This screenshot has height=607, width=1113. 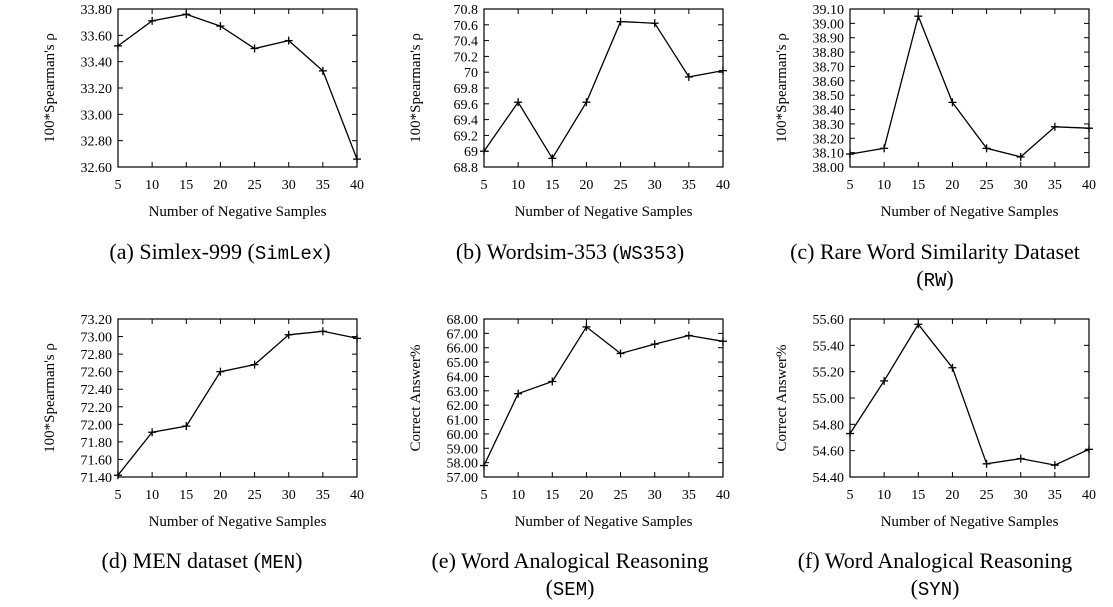 I want to click on y-tick-label: 71.40, so click(x=97, y=478).